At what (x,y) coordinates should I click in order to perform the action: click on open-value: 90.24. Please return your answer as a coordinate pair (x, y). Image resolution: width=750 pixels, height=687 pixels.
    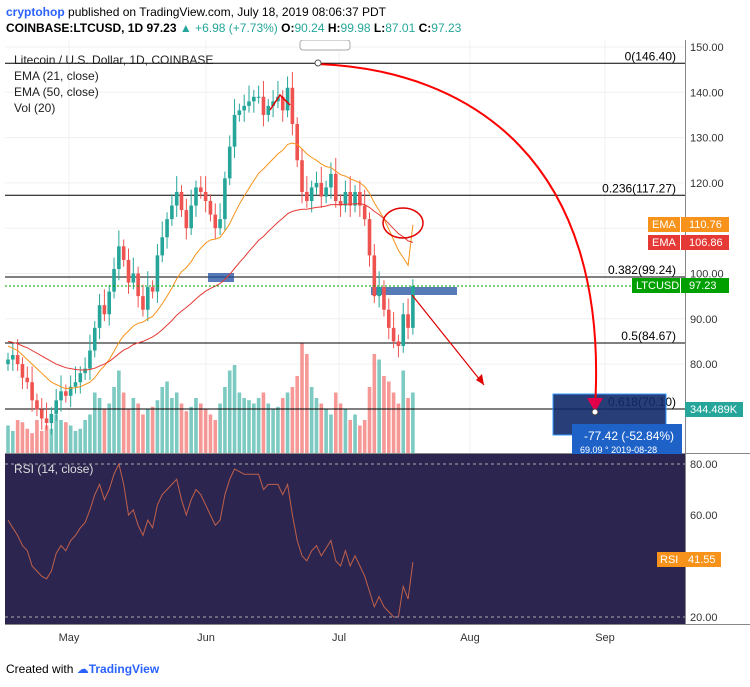
    Looking at the image, I should click on (309, 28).